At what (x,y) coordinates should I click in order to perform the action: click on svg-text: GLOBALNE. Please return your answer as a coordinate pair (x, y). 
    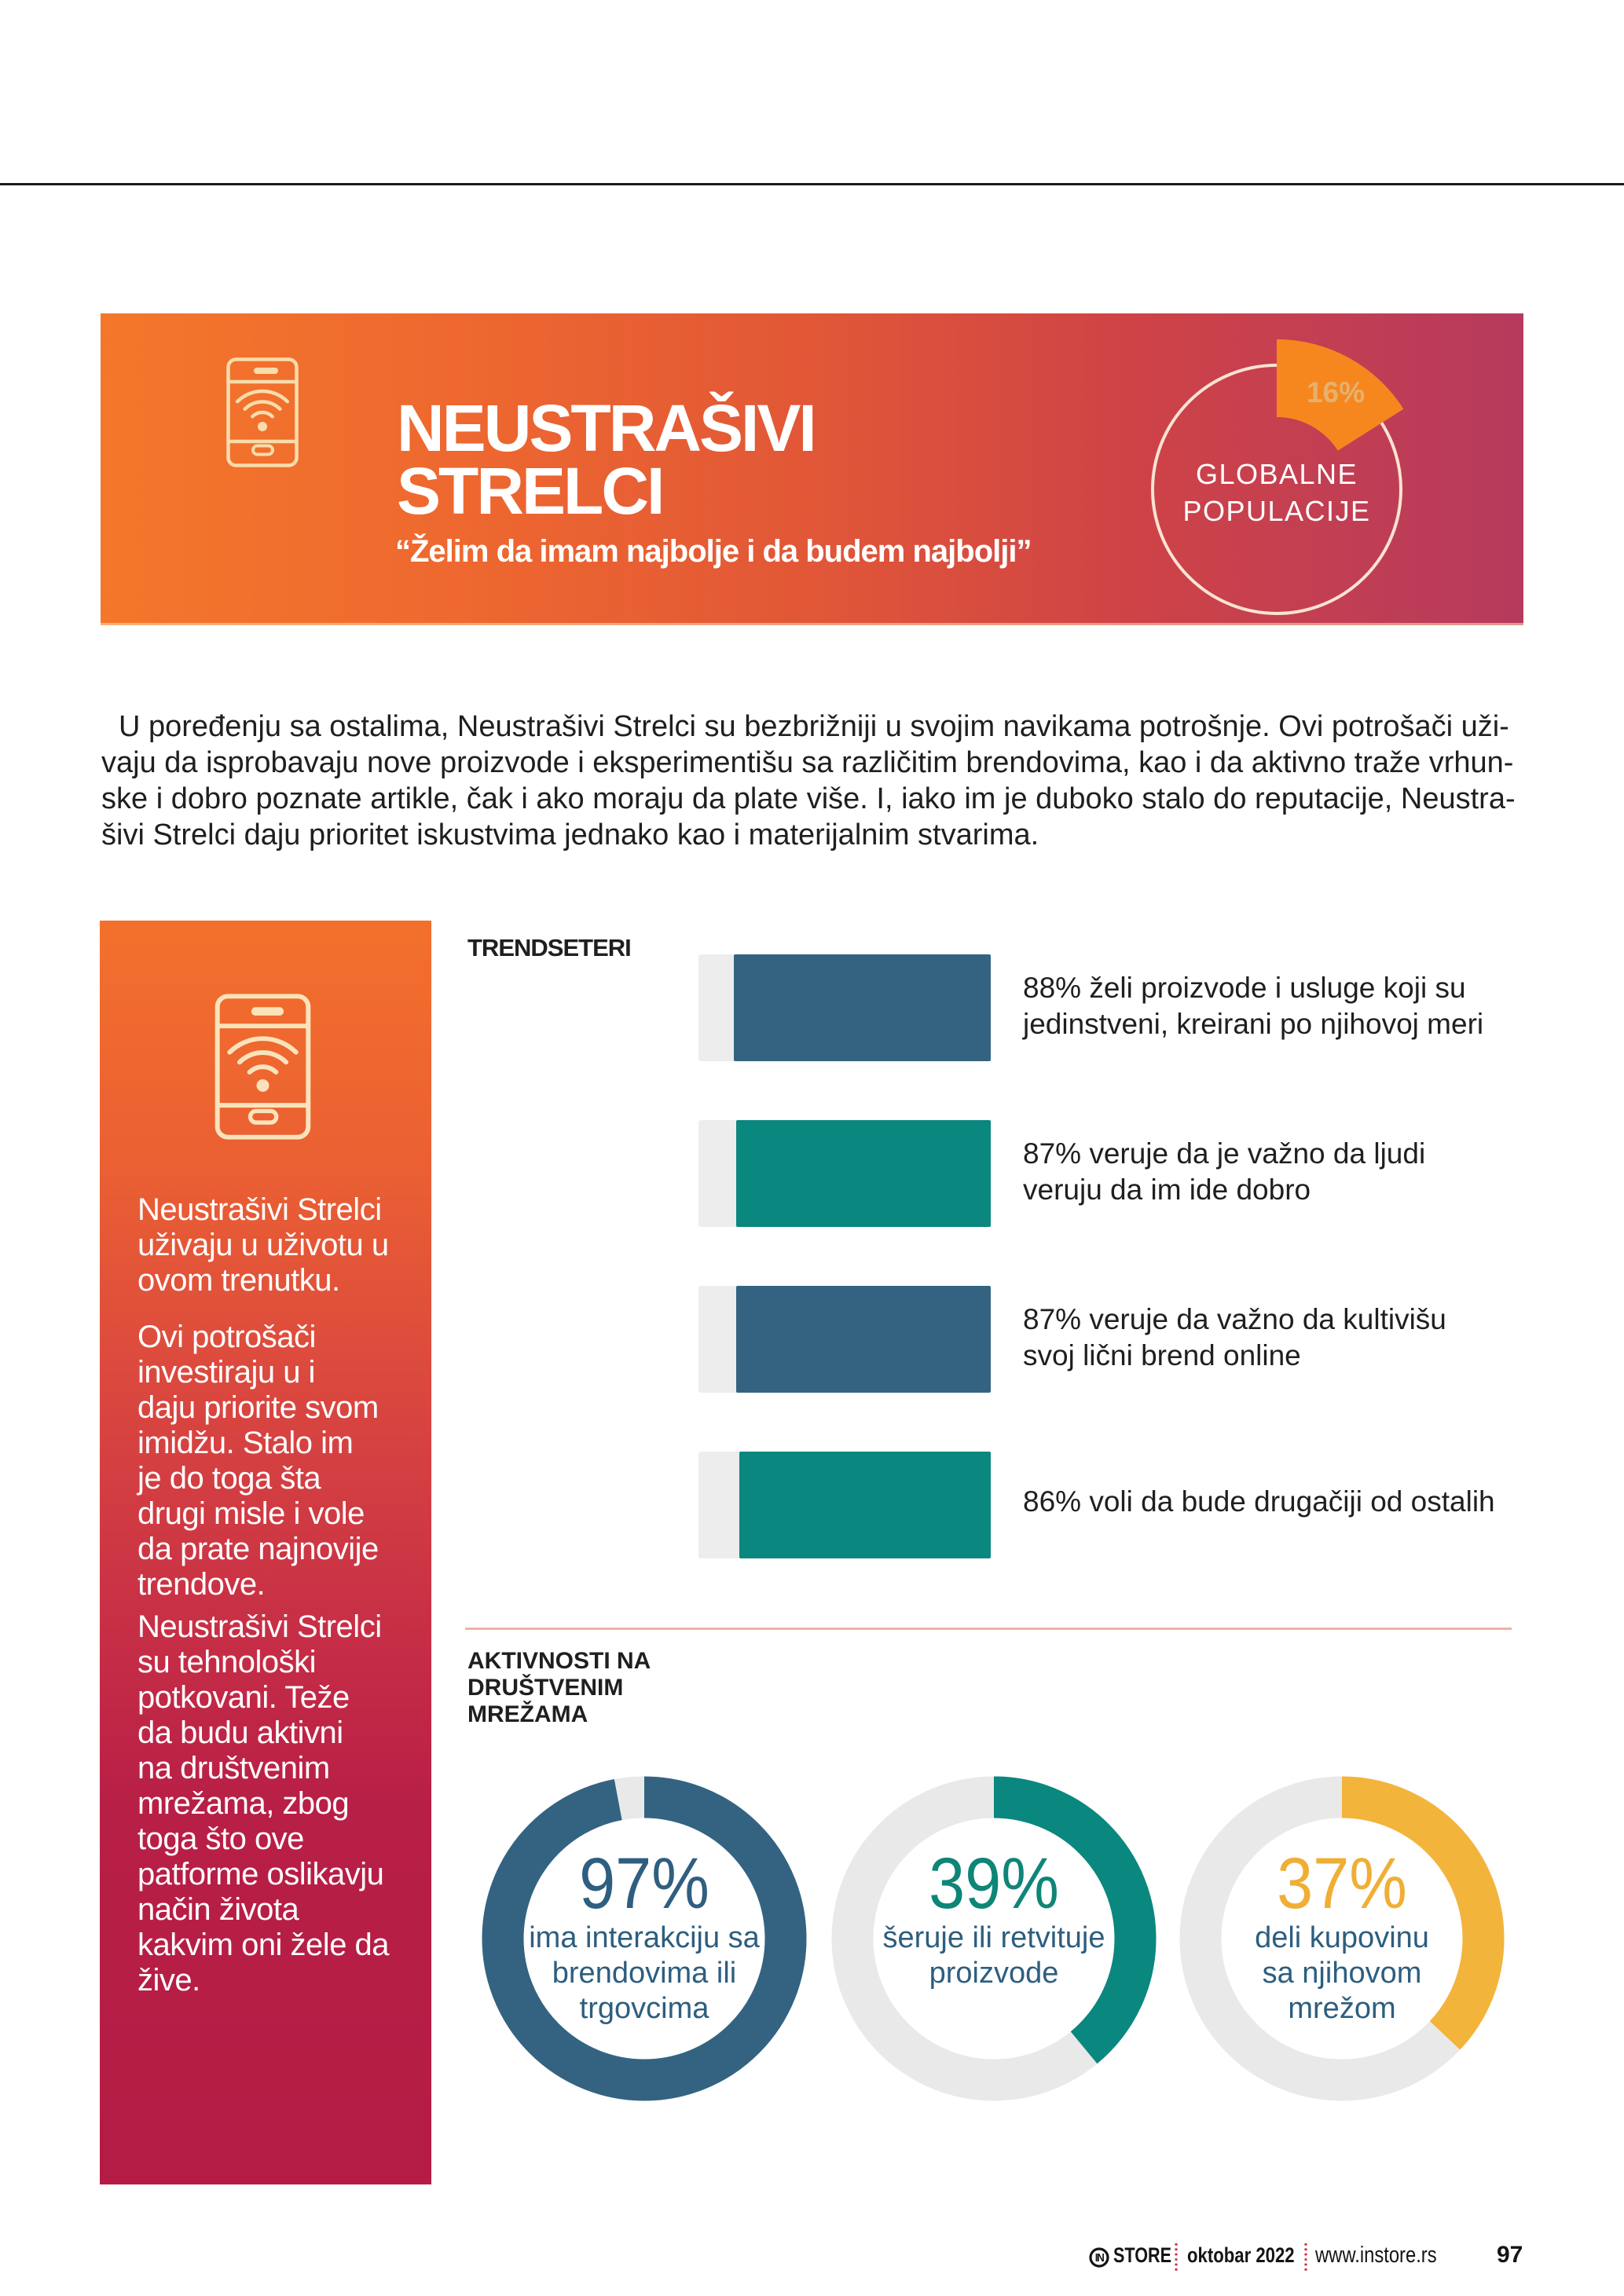
    Looking at the image, I should click on (1277, 474).